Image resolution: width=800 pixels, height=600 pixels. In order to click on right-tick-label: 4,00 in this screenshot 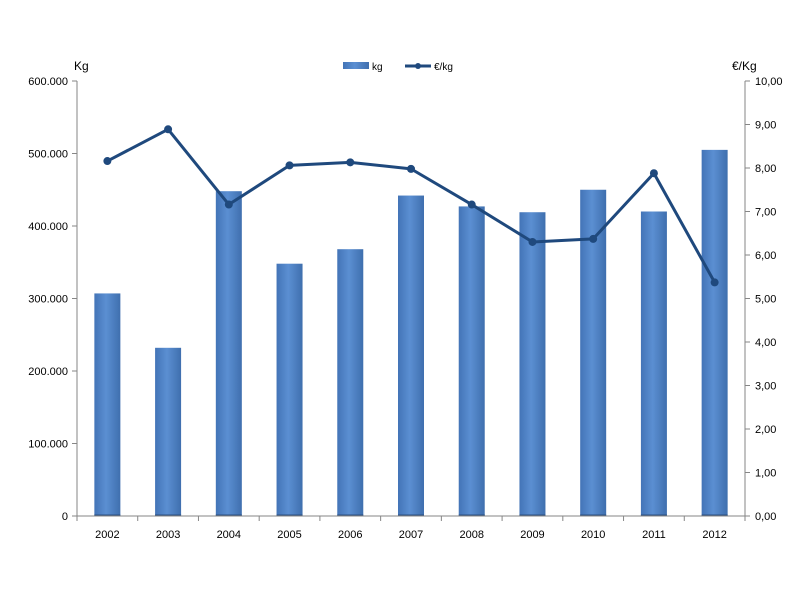, I will do `click(765, 343)`.